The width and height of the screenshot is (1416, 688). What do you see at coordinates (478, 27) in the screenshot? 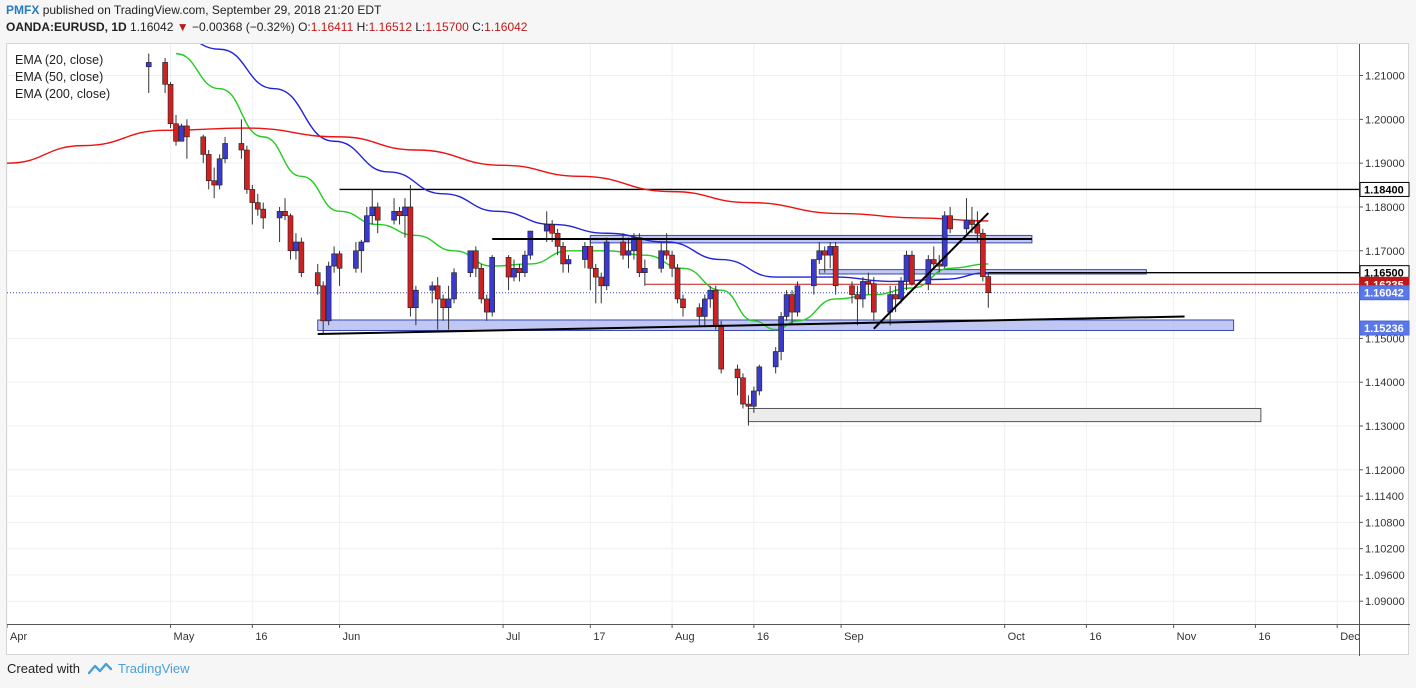
I see `close-label: C:` at bounding box center [478, 27].